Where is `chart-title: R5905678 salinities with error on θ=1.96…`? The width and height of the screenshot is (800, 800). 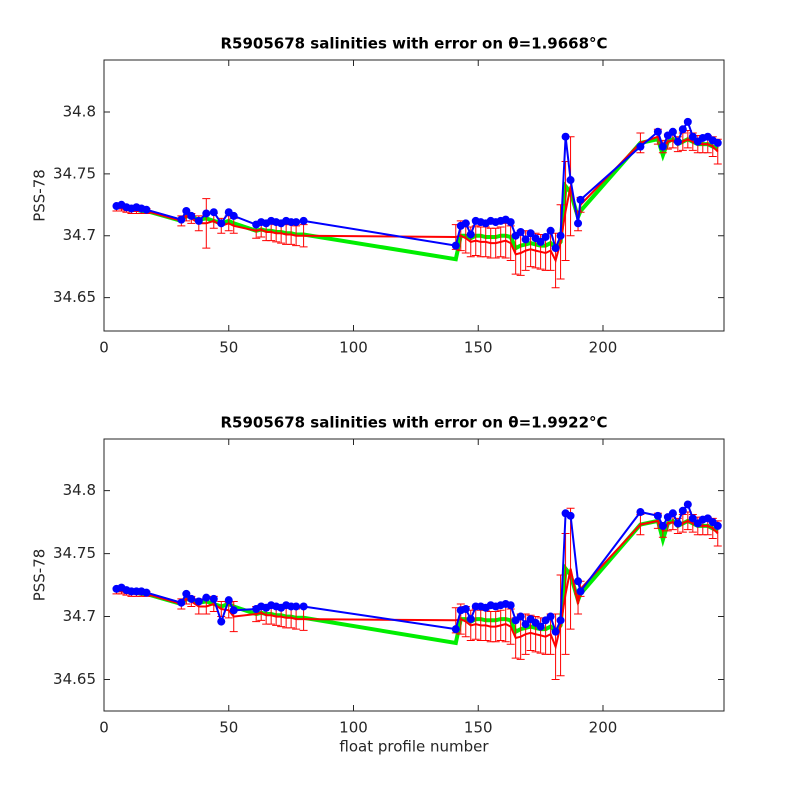
chart-title: R5905678 salinities with error on θ=1.96… is located at coordinates (413, 44).